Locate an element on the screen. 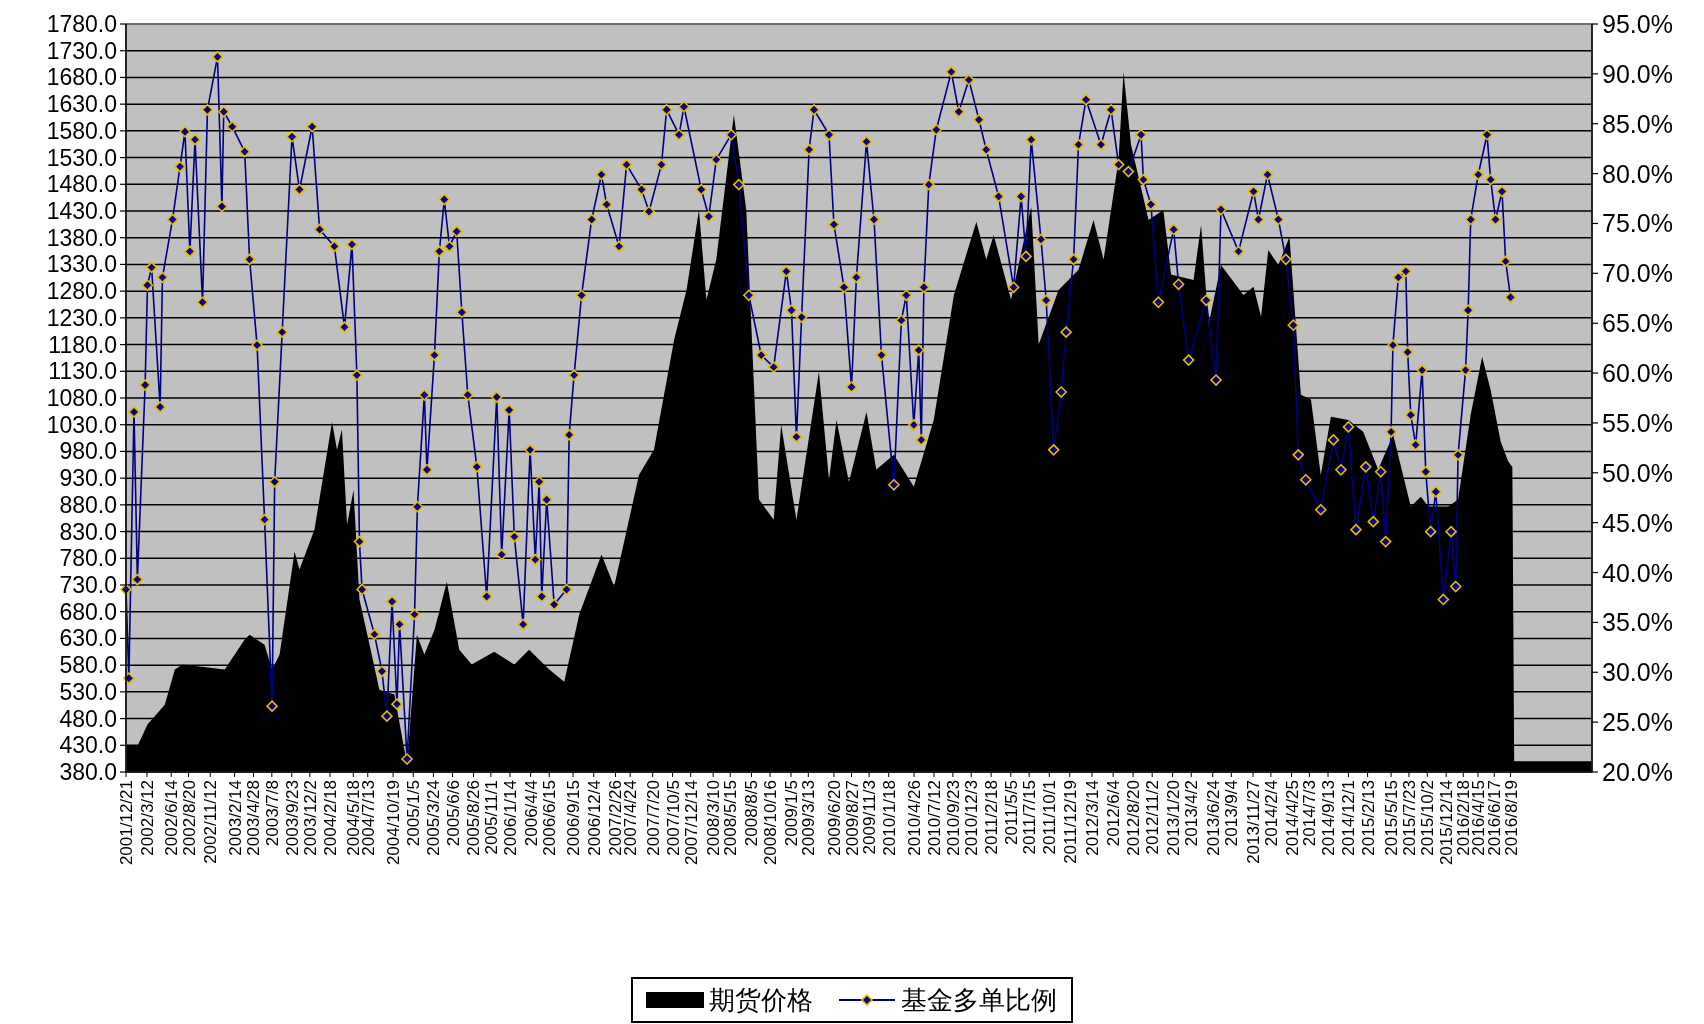 This screenshot has width=1704, height=1024. x-tick-label: 2015/2/13 is located at coordinates (1368, 818).